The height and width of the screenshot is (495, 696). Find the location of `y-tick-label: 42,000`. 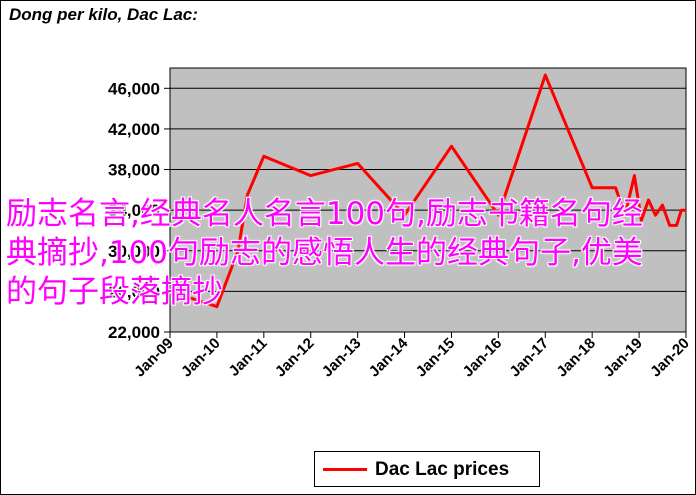

y-tick-label: 42,000 is located at coordinates (134, 129).